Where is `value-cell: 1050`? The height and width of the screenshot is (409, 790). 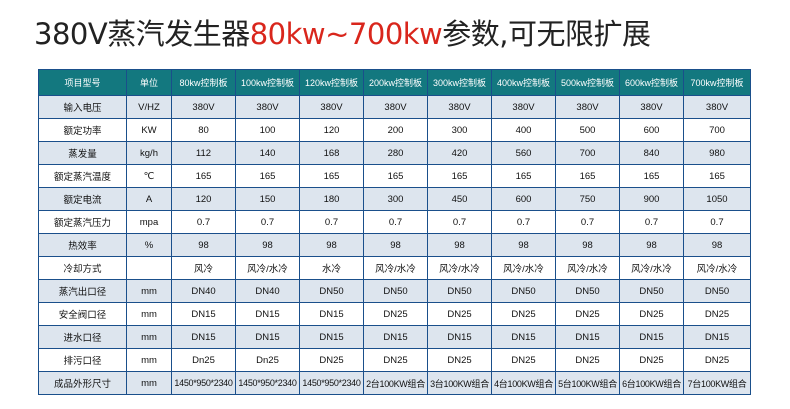 value-cell: 1050 is located at coordinates (717, 199).